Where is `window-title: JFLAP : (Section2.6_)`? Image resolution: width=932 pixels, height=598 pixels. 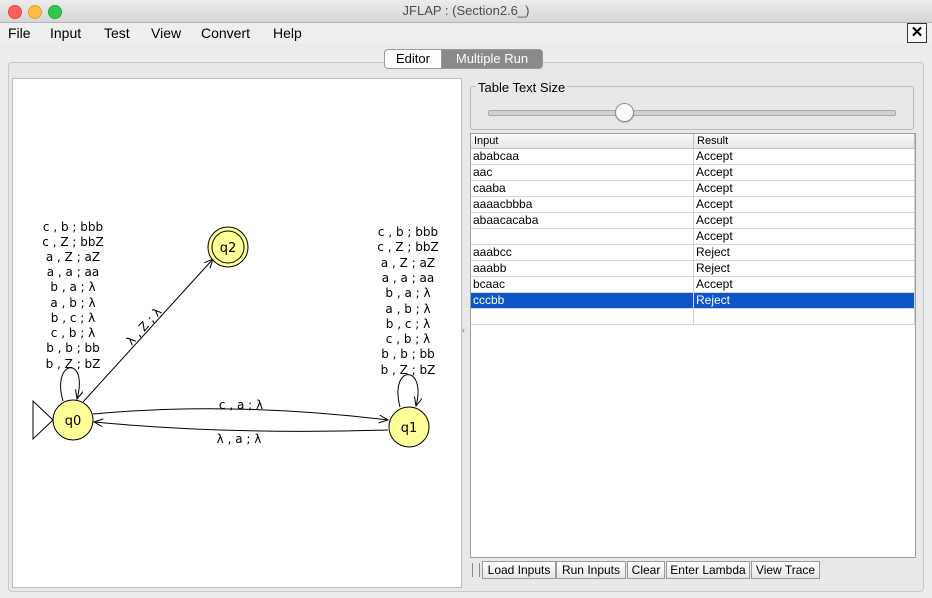
window-title: JFLAP : (Section2.6_) is located at coordinates (466, 10).